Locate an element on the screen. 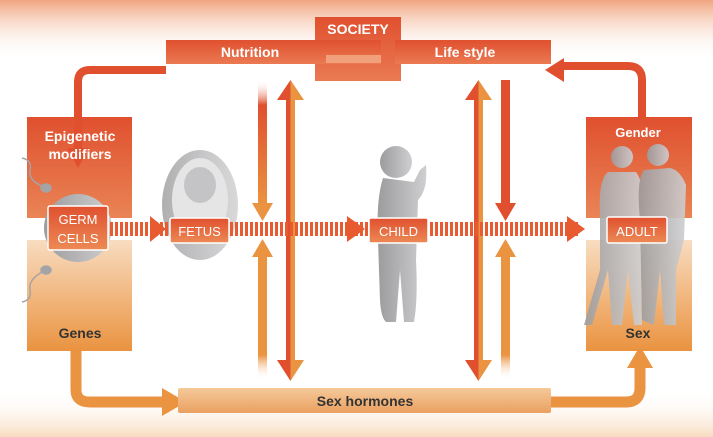 The height and width of the screenshot is (437, 713). overlap-shade is located at coordinates (353, 59).